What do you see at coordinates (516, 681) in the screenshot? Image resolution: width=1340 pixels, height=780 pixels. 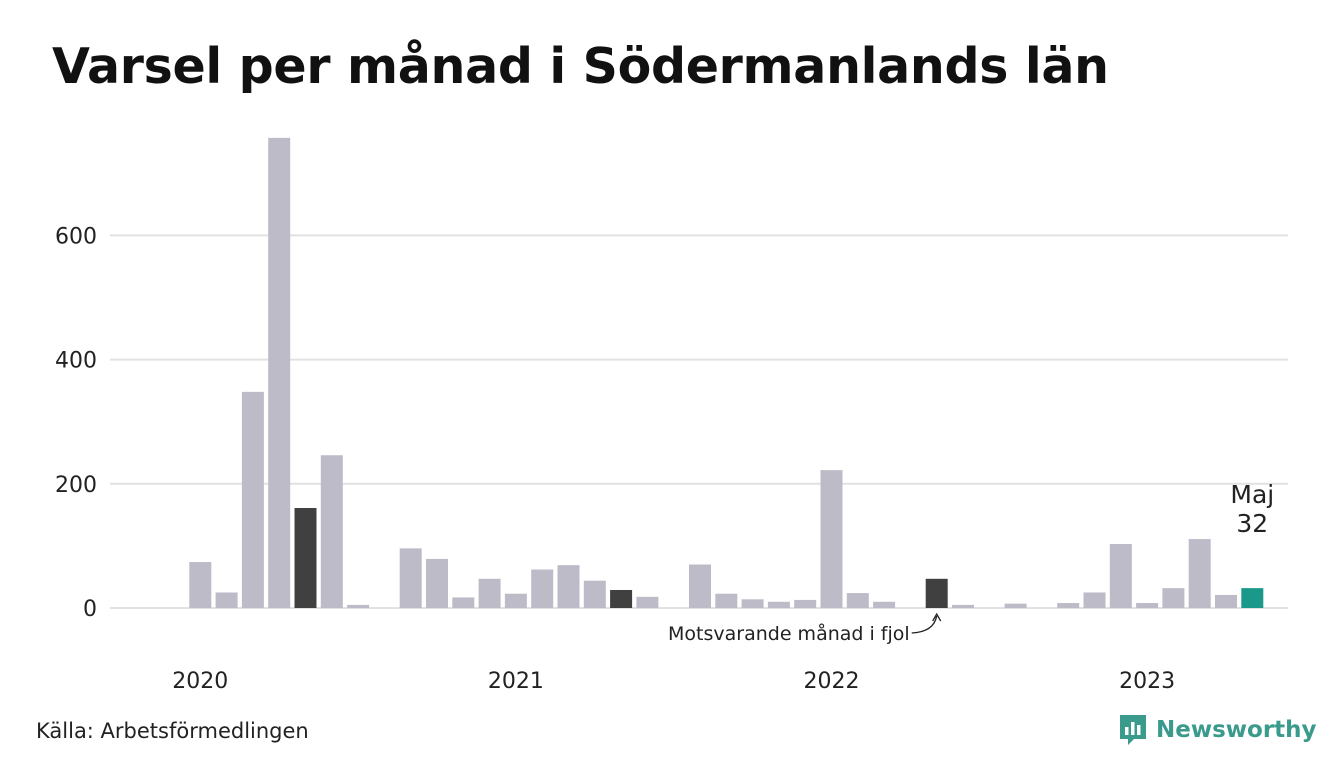 I see `x-tick-label: 2021` at bounding box center [516, 681].